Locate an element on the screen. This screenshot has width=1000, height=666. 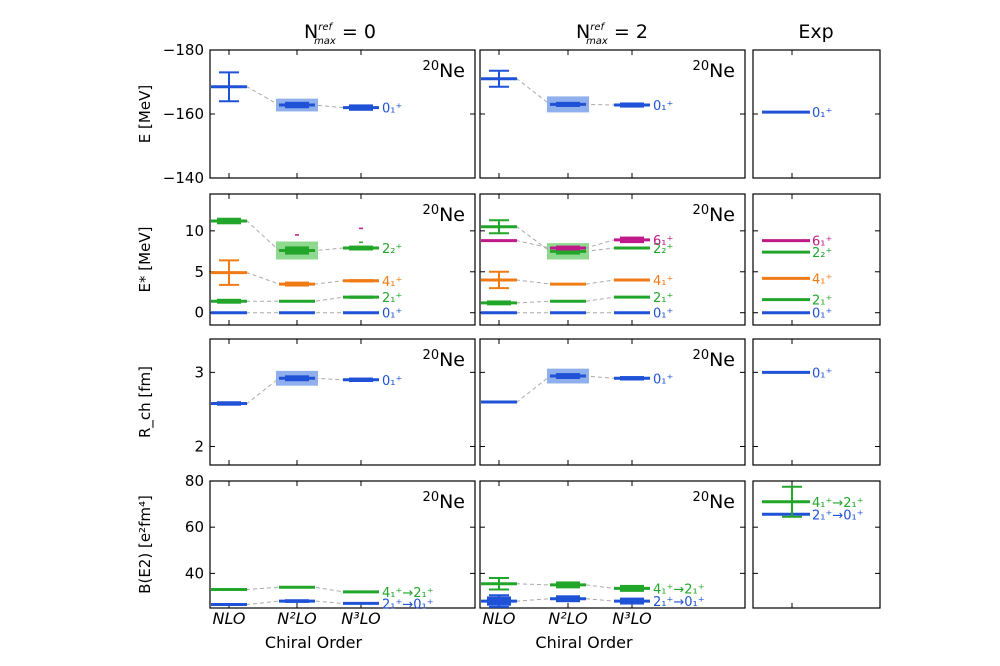
y-tick-label: 0 is located at coordinates (199, 313).